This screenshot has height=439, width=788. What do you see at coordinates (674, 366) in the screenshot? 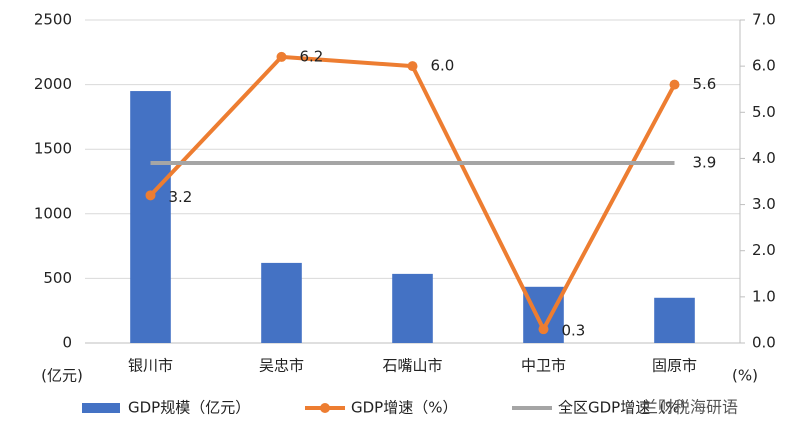
I see `x-tick-label: 固原市` at bounding box center [674, 366].